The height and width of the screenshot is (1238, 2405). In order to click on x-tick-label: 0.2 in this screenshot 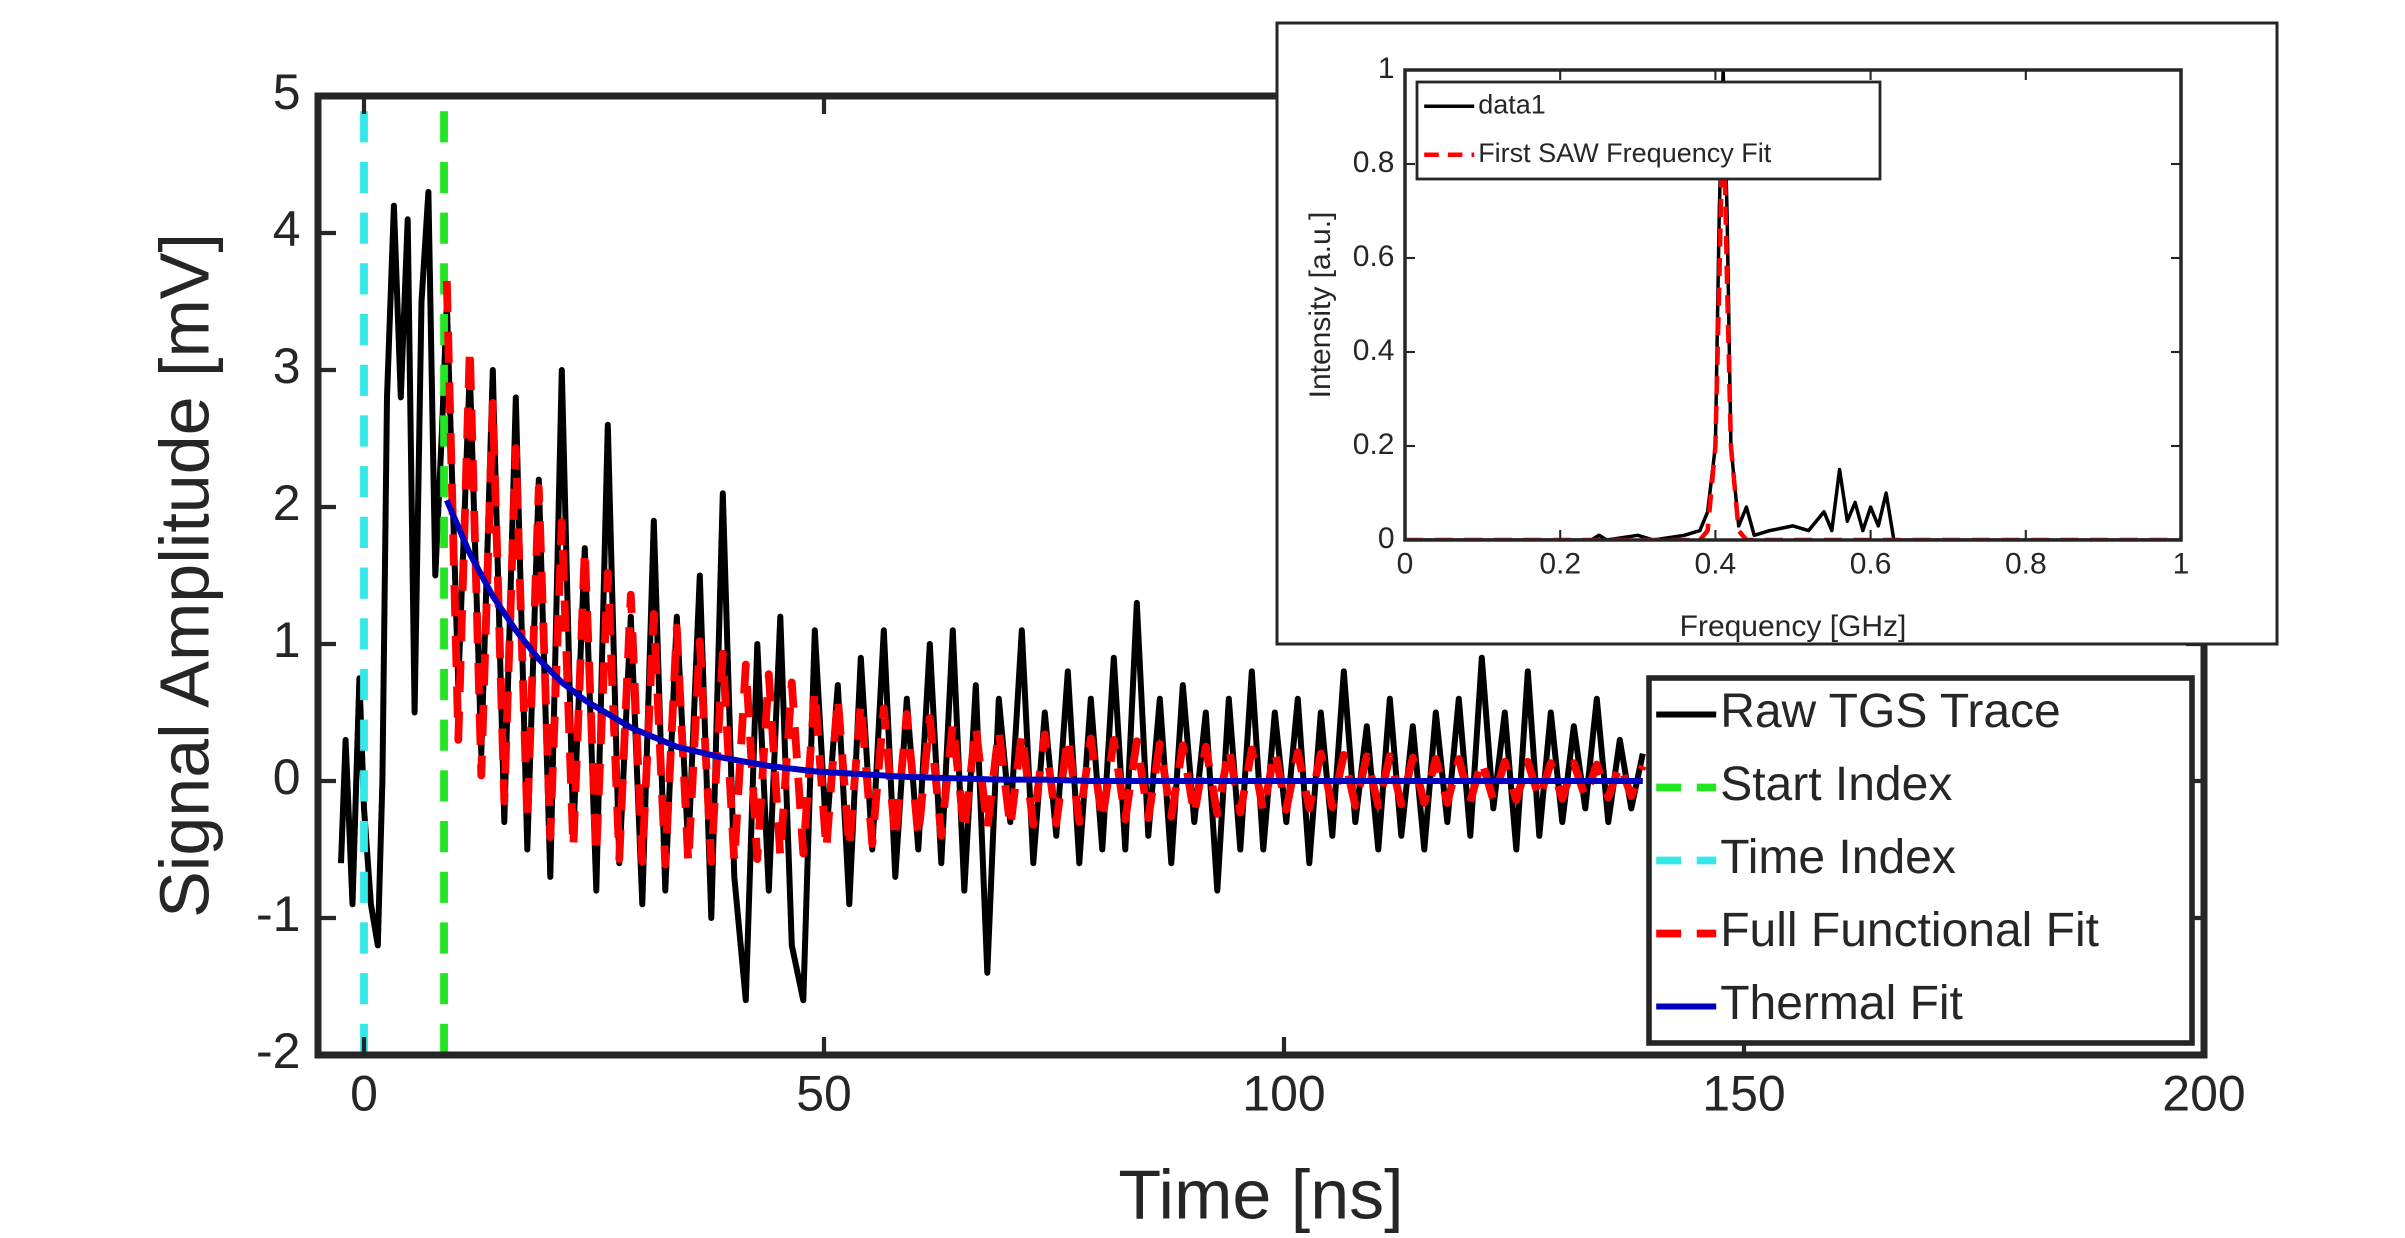, I will do `click(1560, 563)`.